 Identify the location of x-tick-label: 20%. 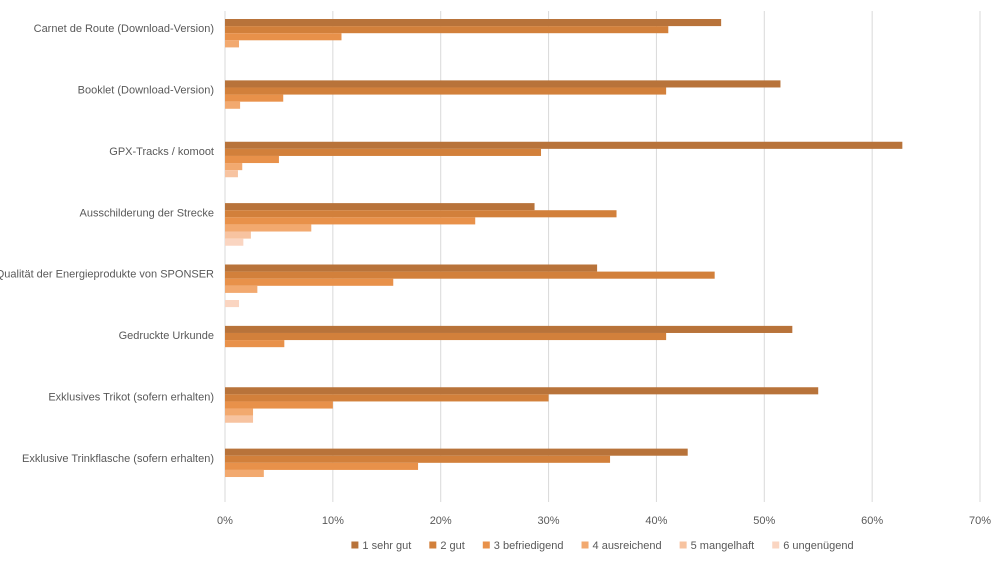
(441, 521).